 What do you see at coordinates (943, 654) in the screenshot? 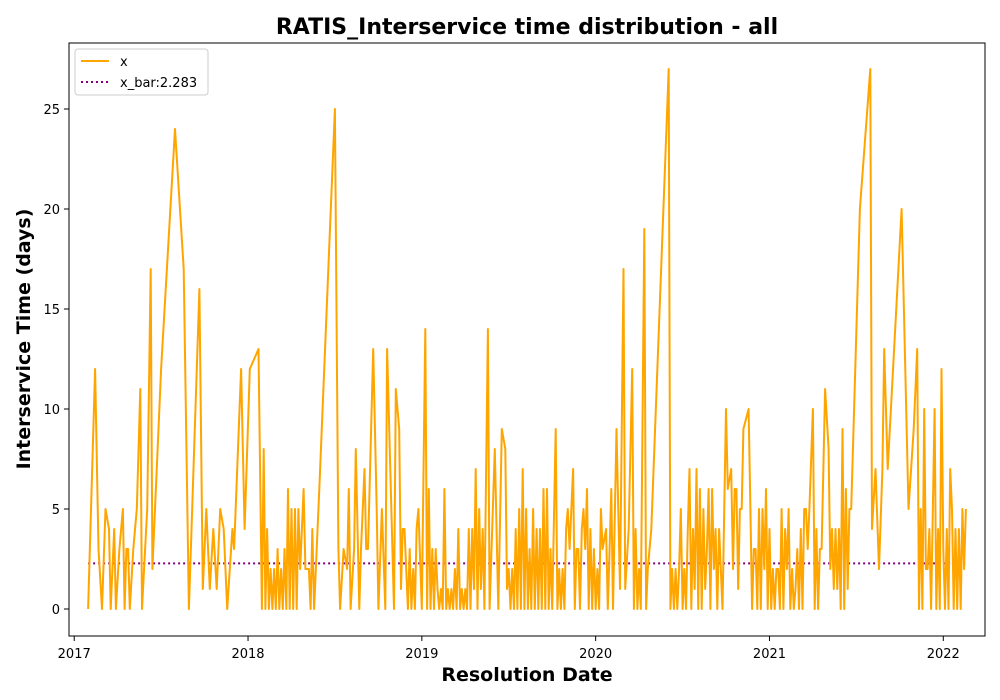
I see `x-tick-label: 2022` at bounding box center [943, 654].